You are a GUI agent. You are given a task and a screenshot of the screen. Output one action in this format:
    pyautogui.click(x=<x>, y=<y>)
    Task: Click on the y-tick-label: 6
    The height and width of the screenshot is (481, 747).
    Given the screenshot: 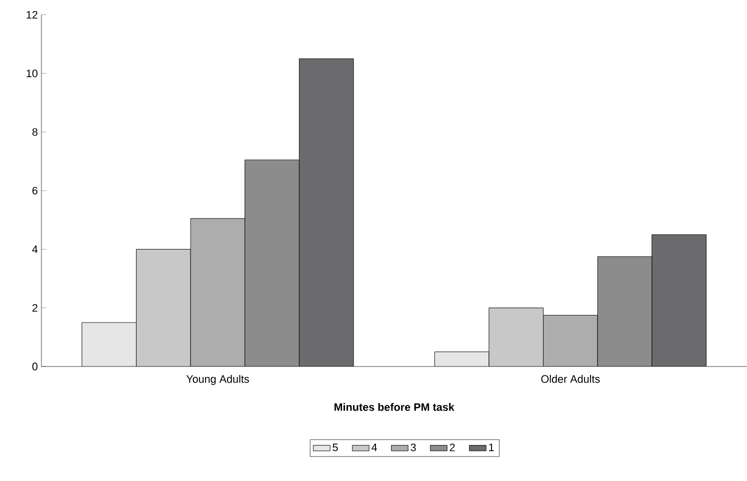 What is the action you would take?
    pyautogui.click(x=35, y=190)
    